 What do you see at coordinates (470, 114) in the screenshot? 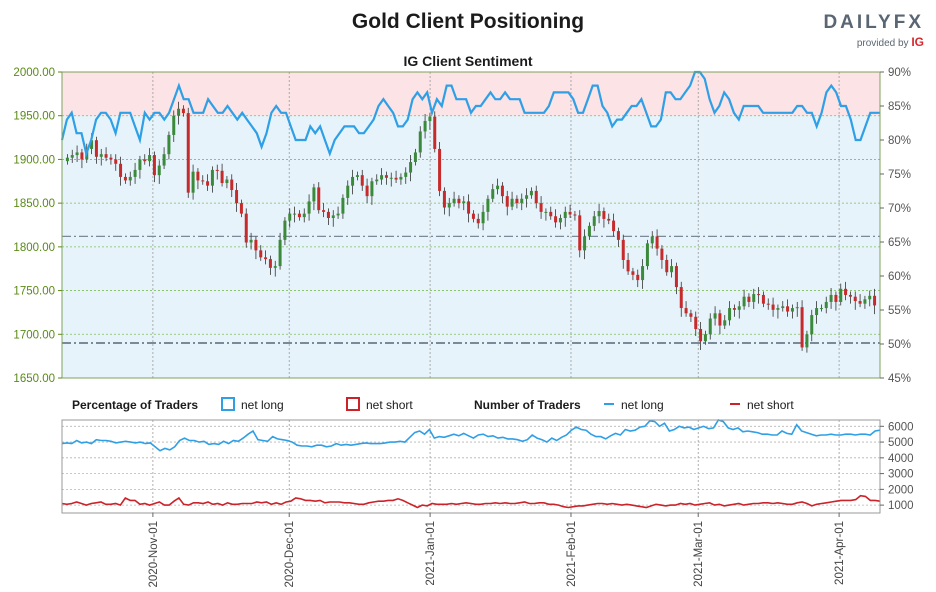
I see `percent-long-line` at bounding box center [470, 114].